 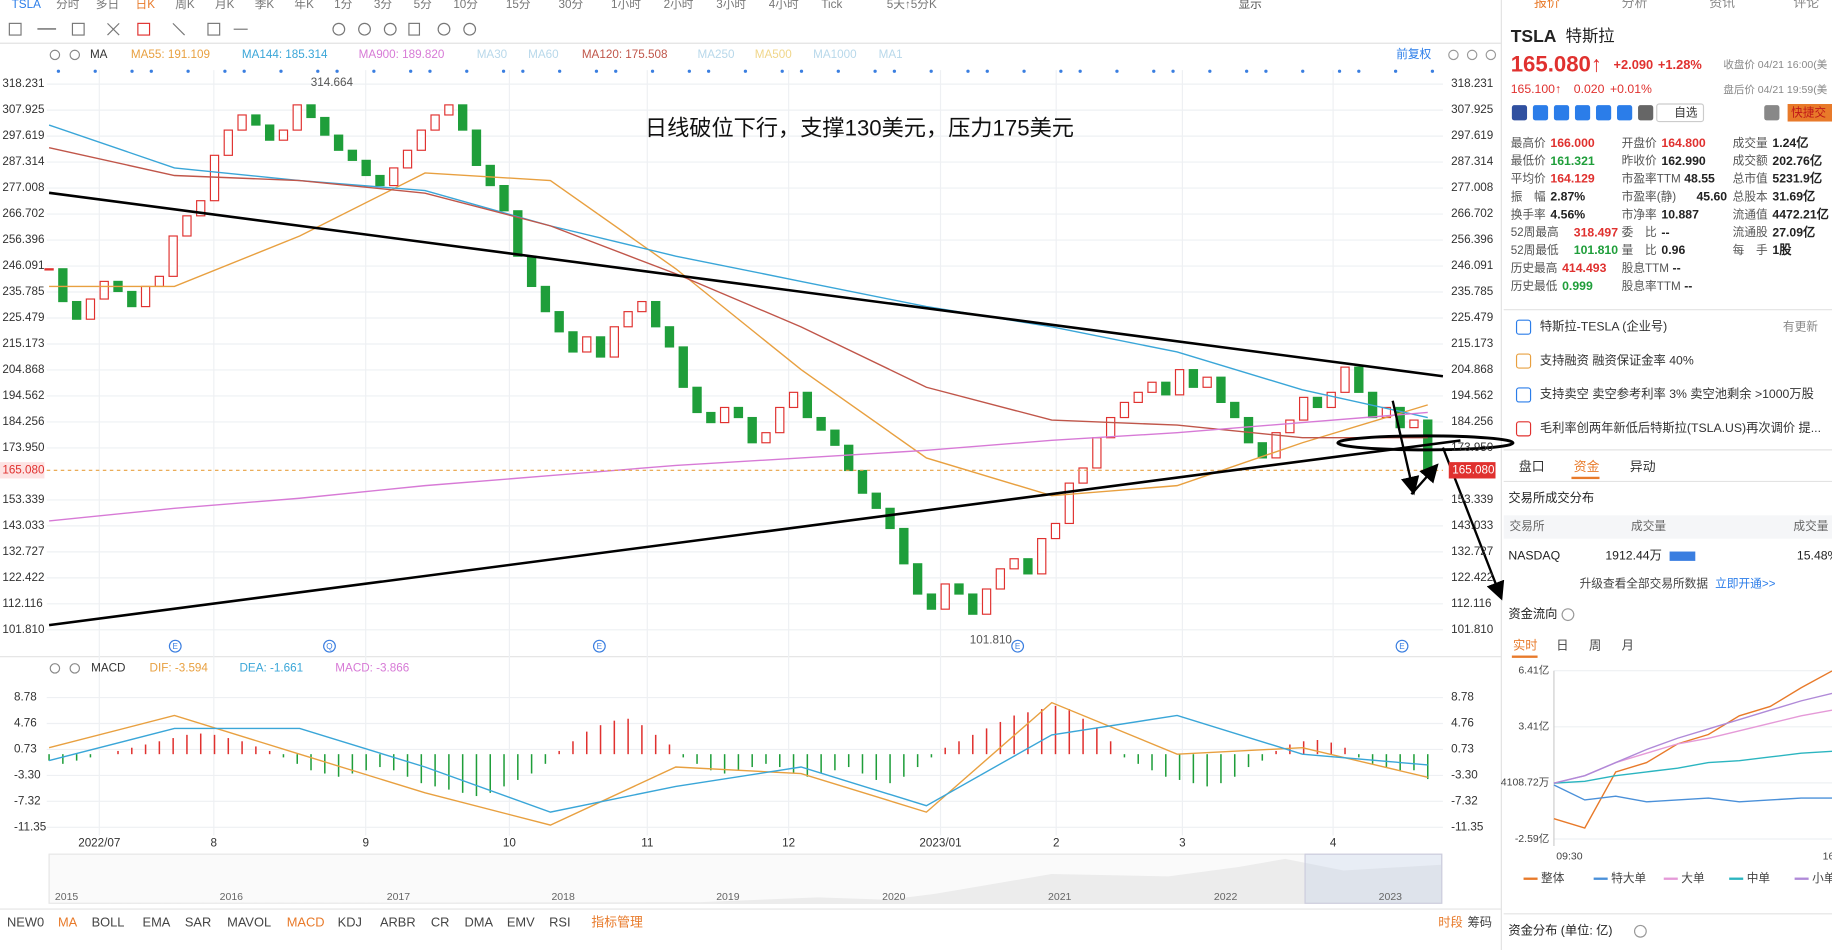 I want to click on sub-tab: 盘口, so click(x=1532, y=466).